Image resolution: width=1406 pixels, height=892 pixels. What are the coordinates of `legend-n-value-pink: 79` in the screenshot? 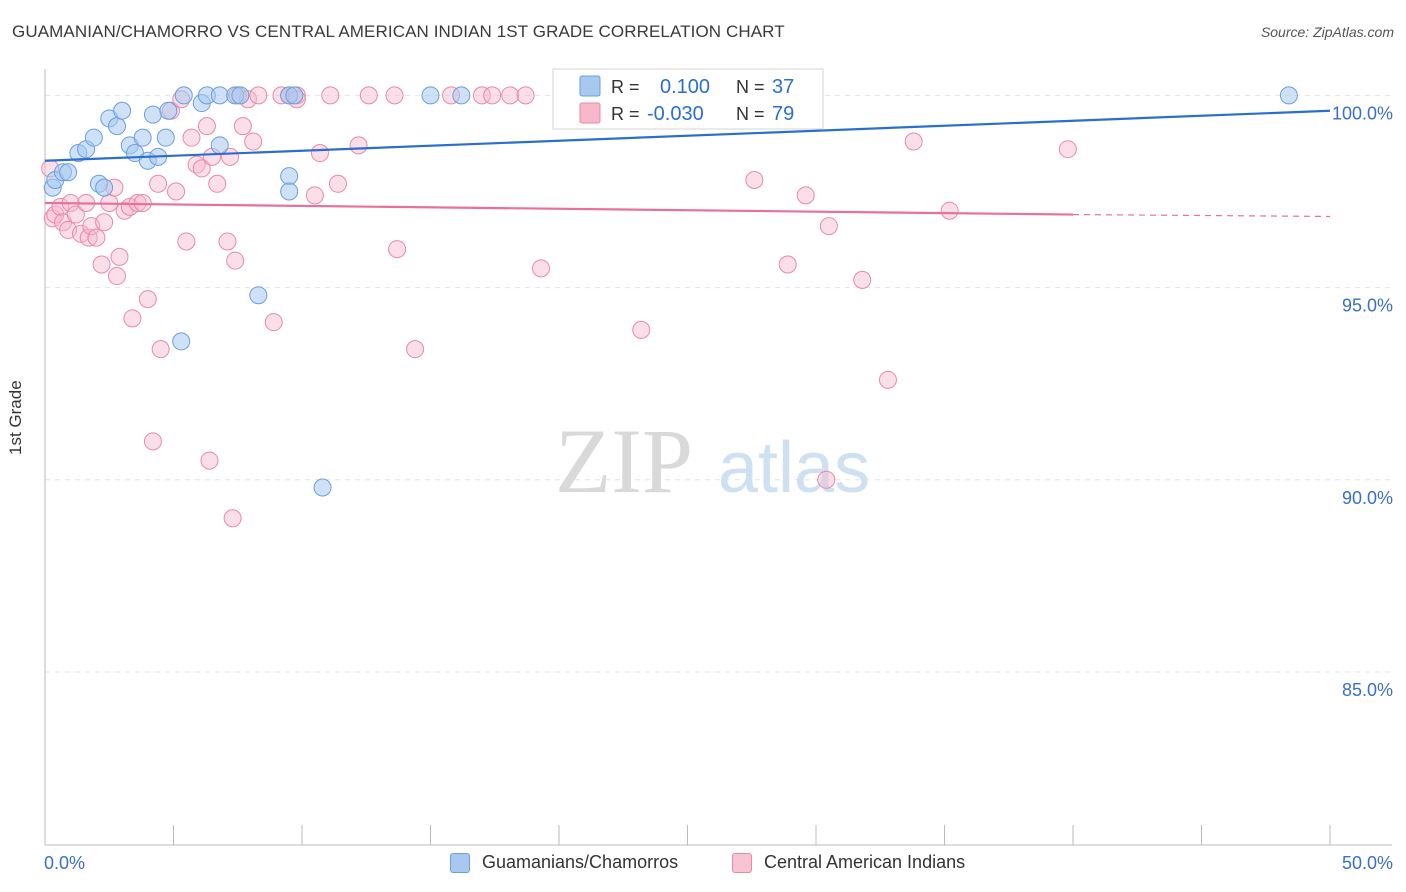 It's located at (783, 114).